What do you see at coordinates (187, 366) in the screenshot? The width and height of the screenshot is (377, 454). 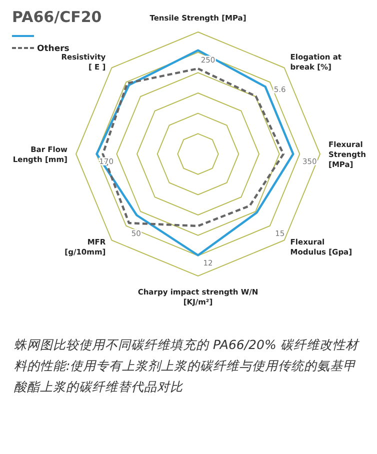 I see `text: 蛛网图比较使用不同碳纤维填充的 PA66/20% 碳纤维改性材料的性能:使用专有上浆剂上浆的碳纤维与使用传统的氨基甲酸酯上浆的碳纤维替代品对比` at bounding box center [187, 366].